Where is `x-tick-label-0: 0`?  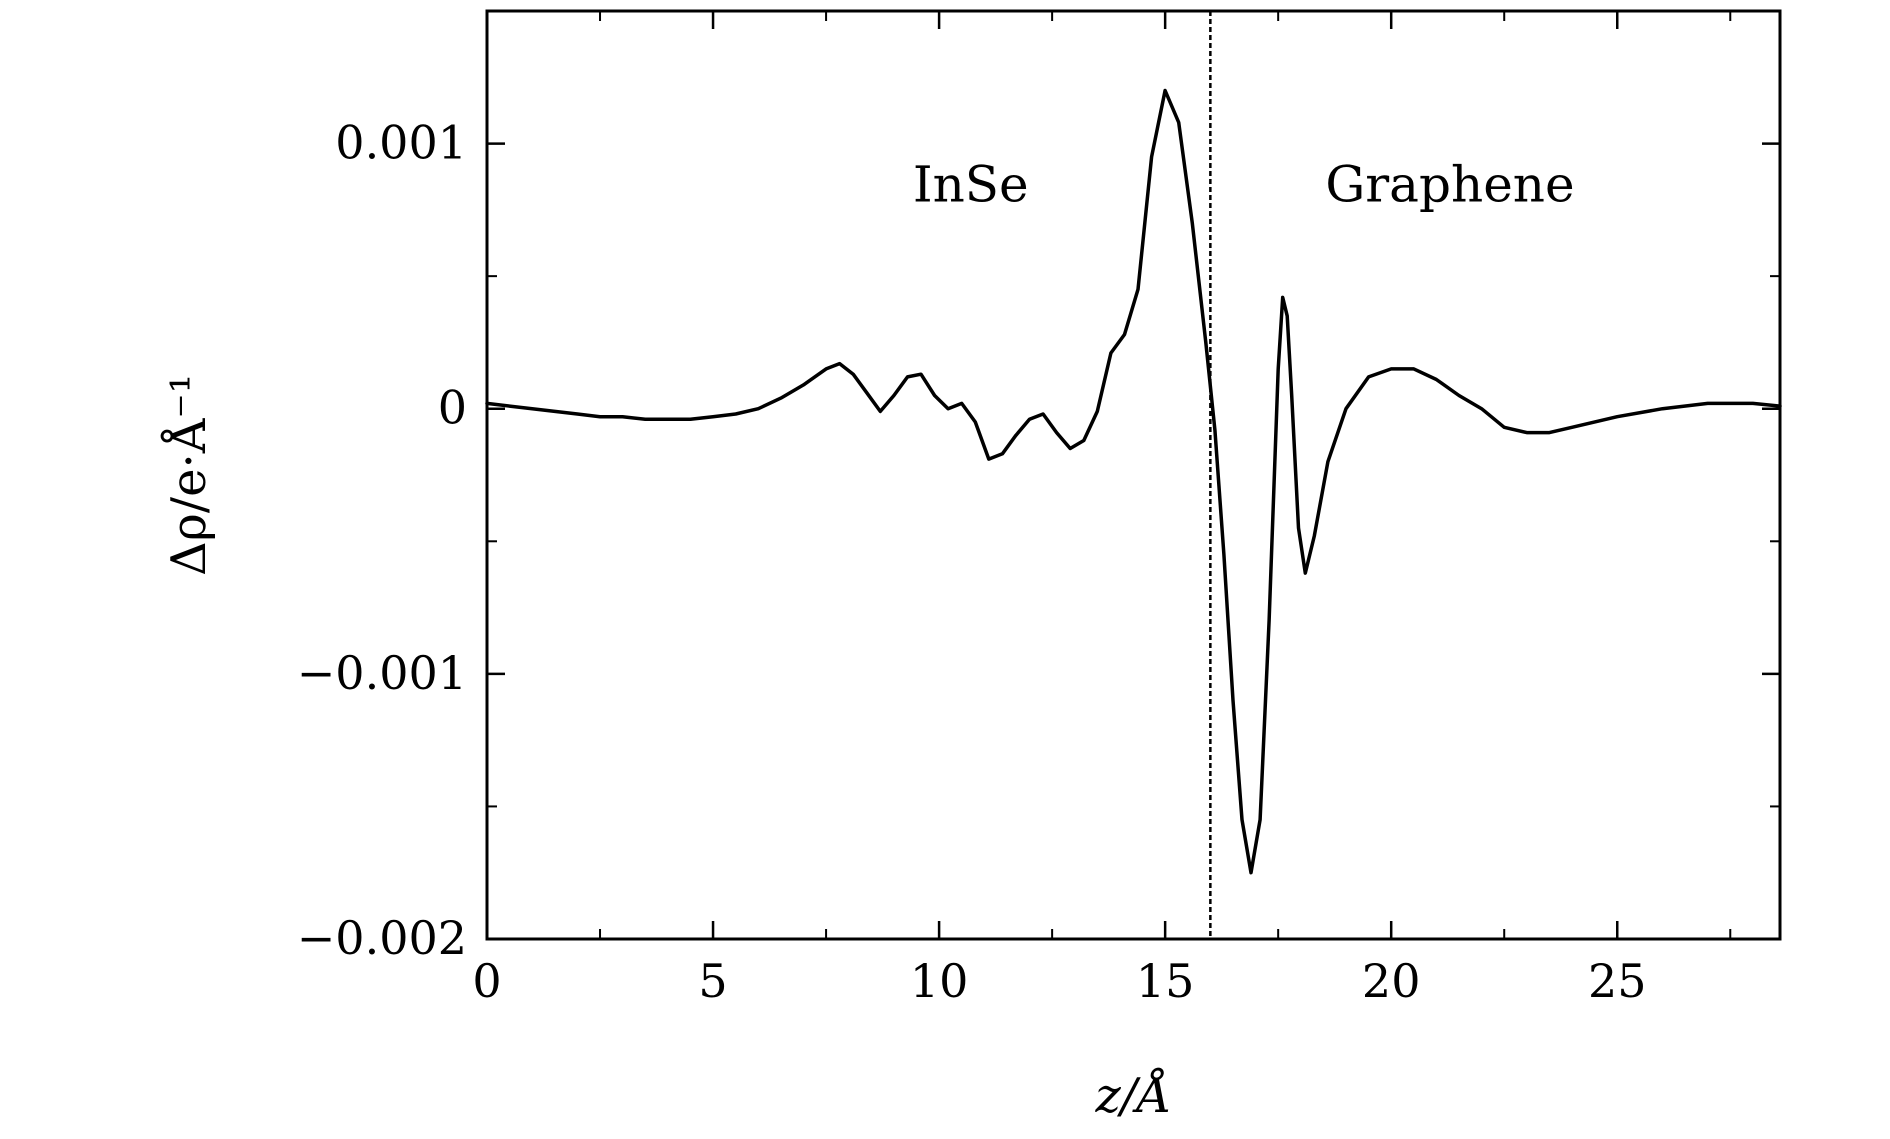
x-tick-label-0: 0 is located at coordinates (486, 981).